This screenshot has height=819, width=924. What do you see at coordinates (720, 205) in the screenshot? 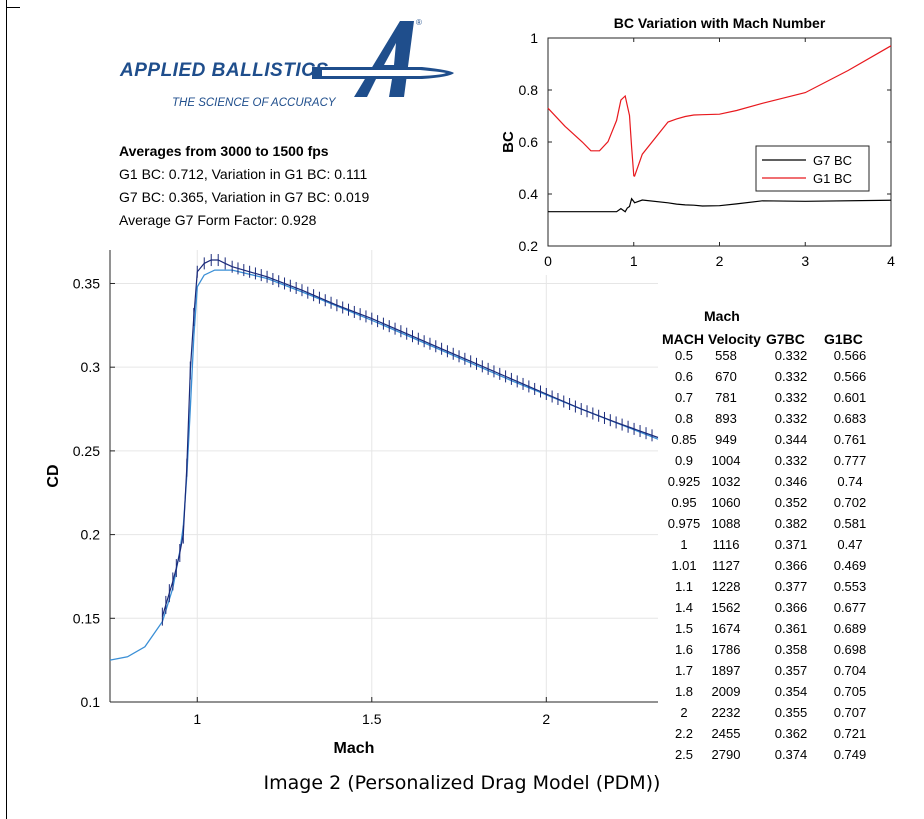
I see `bc-series-line-g7-bc` at bounding box center [720, 205].